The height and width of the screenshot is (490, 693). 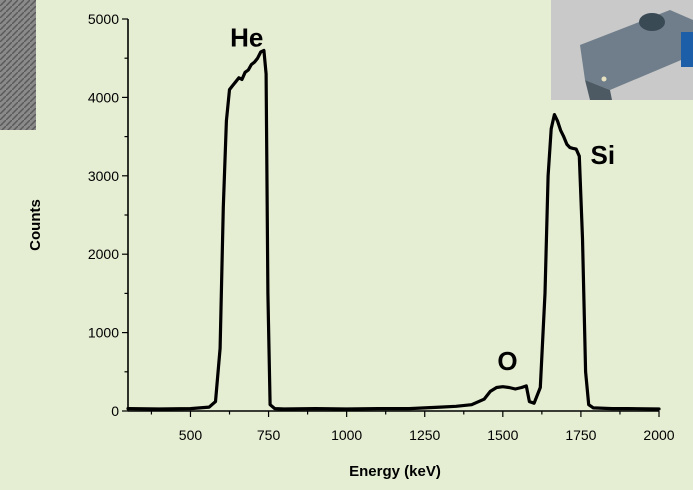 I want to click on x-tick-label: 1250, so click(x=424, y=435).